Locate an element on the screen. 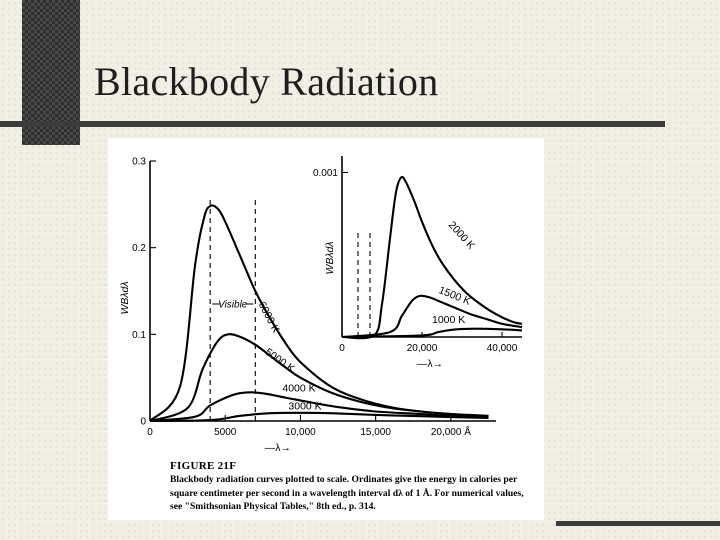 The width and height of the screenshot is (720, 540). slide-title: Blackbody Radiation is located at coordinates (266, 81).